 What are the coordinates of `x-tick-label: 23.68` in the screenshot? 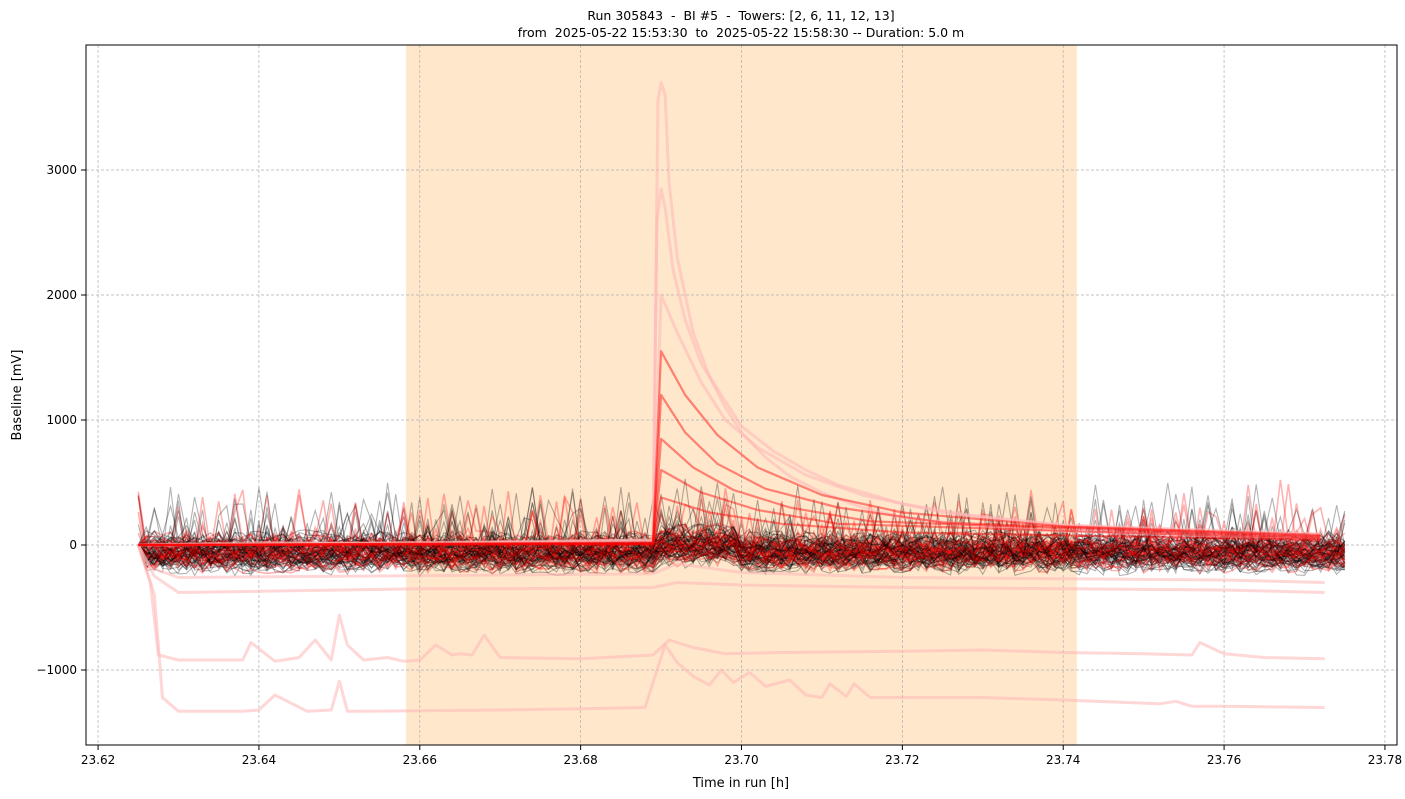 It's located at (580, 760).